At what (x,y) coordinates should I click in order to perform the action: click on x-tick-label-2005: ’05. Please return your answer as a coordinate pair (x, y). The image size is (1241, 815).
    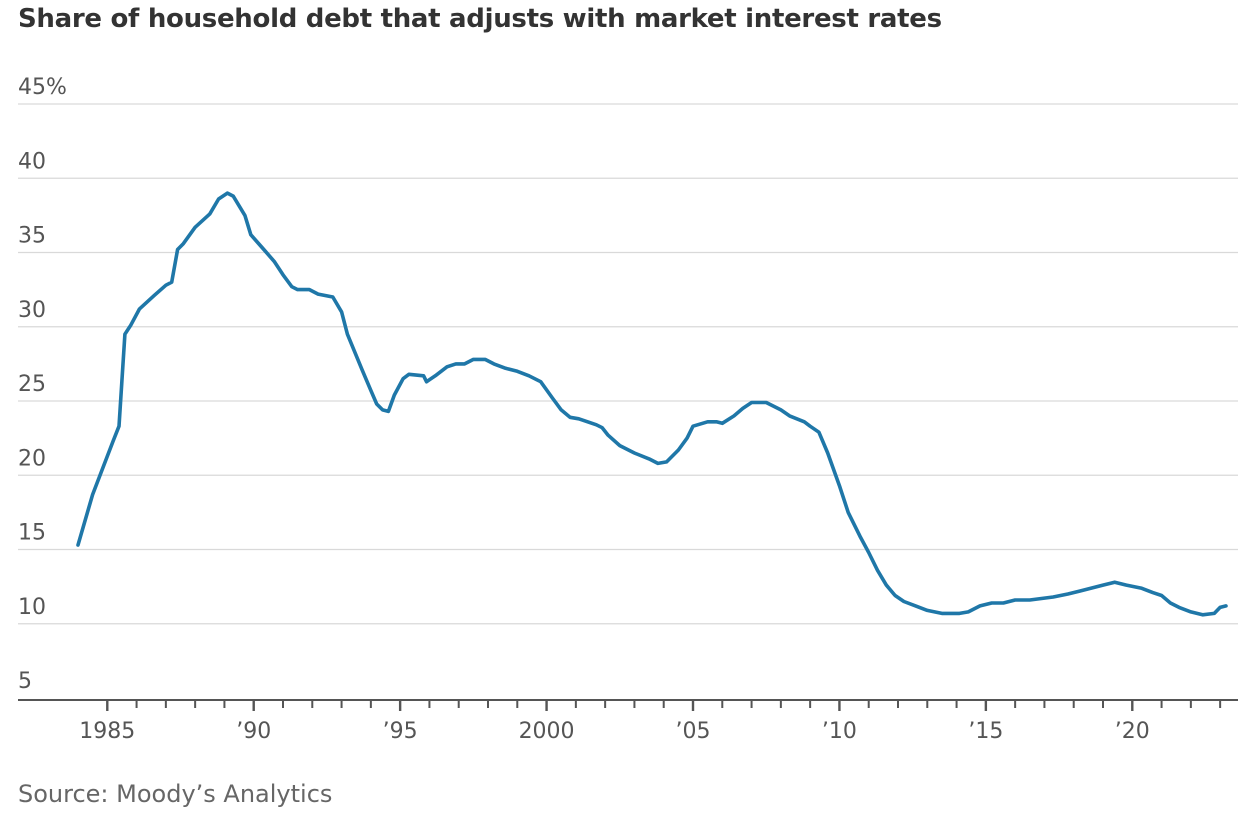
    Looking at the image, I should click on (693, 731).